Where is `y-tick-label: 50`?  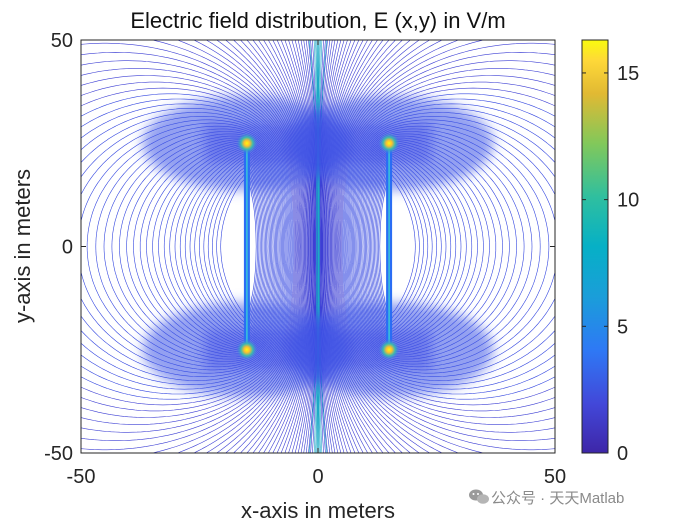
y-tick-label: 50 is located at coordinates (62, 41).